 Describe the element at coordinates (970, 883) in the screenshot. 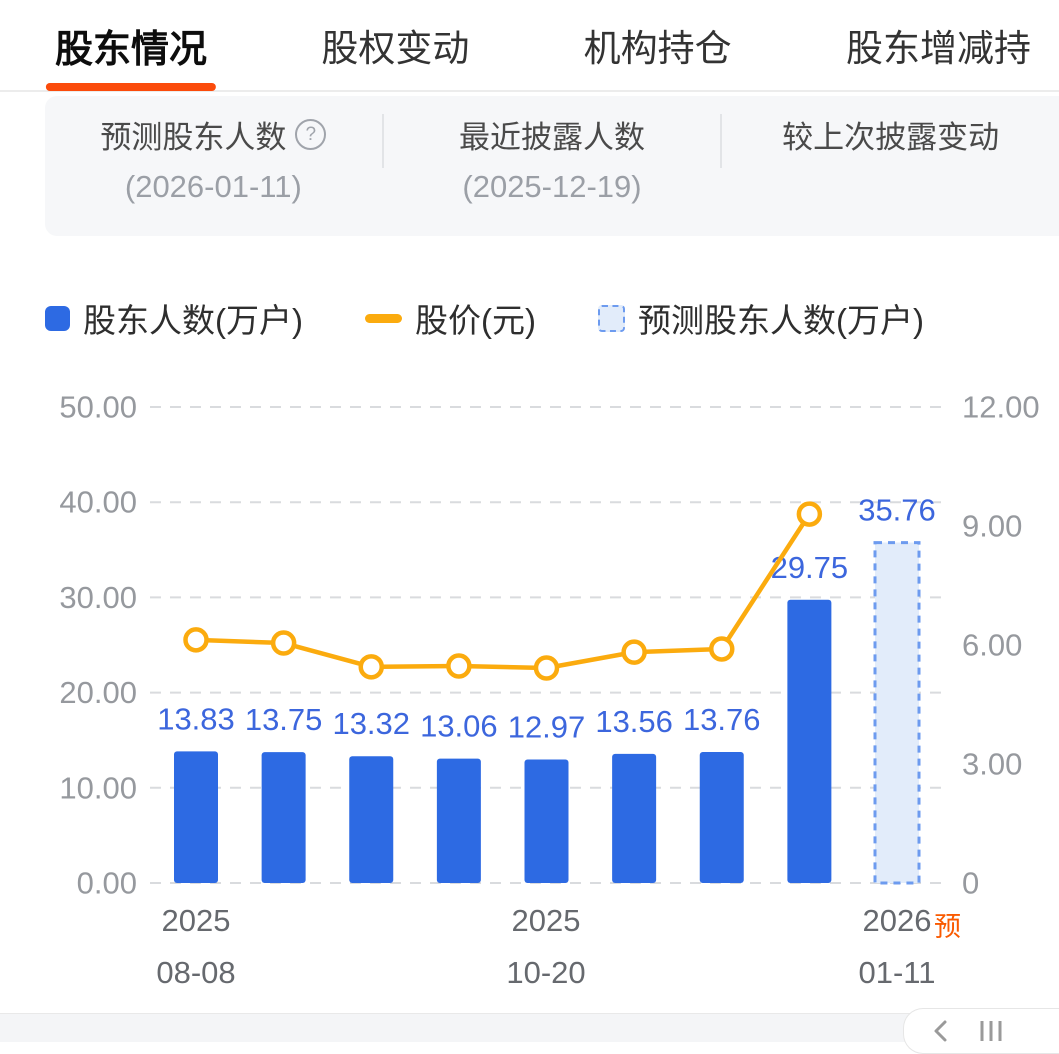

I see `right-axis-tick: 0` at that location.